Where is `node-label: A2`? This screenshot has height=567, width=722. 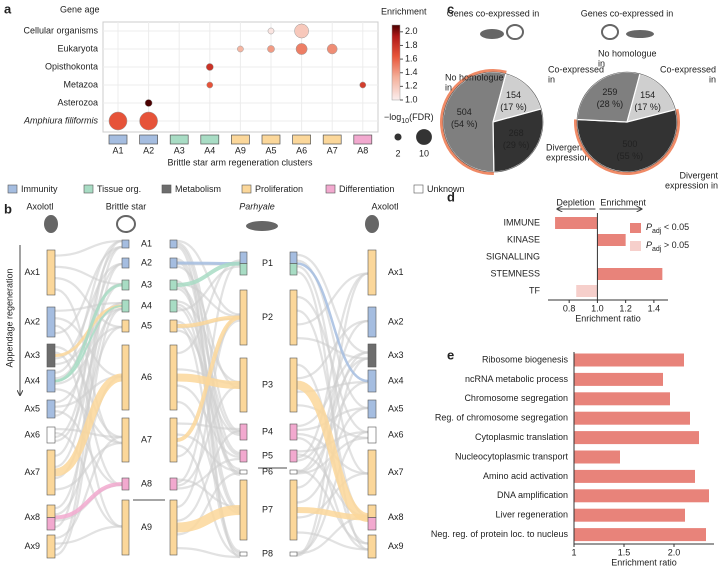
node-label: A2 is located at coordinates (146, 262).